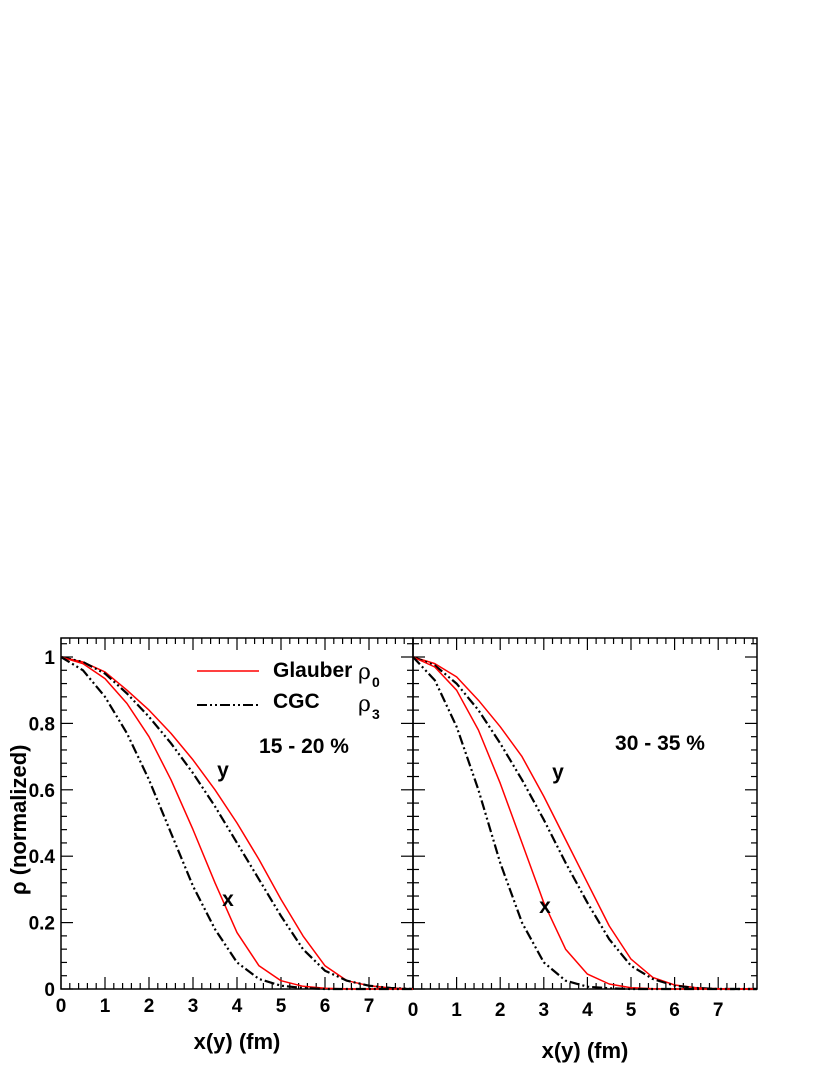 This screenshot has height=1075, width=830. Describe the element at coordinates (42, 724) in the screenshot. I see `left-y-tick-label: 0.8` at that location.